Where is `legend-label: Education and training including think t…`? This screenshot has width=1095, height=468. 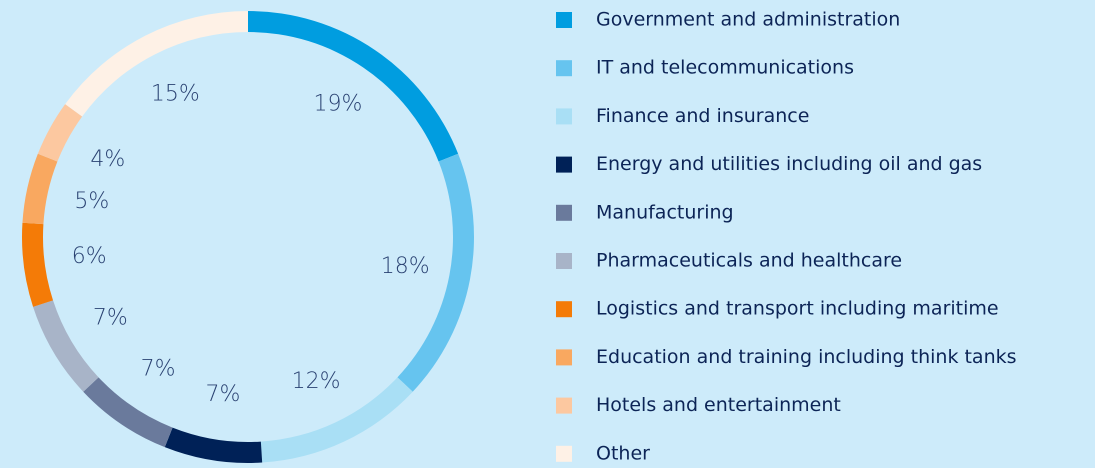 legend-label: Education and training including think t… is located at coordinates (806, 357).